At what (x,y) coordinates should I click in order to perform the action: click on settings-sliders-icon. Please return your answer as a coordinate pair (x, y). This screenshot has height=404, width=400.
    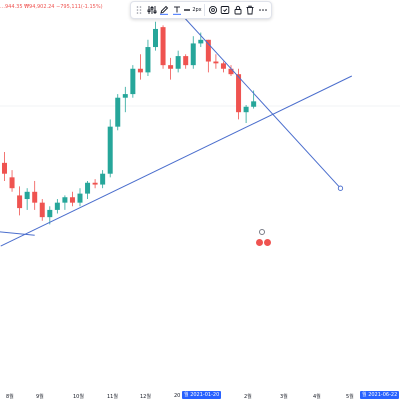
    Looking at the image, I should click on (152, 10).